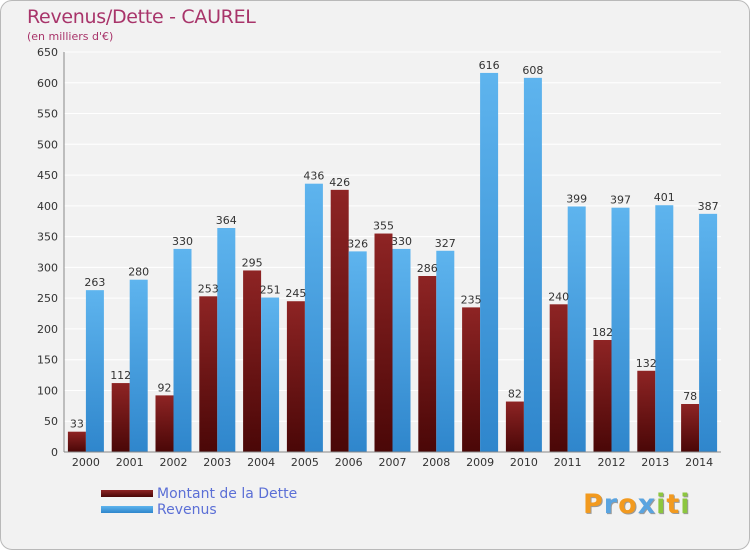 This screenshot has height=550, width=750. Describe the element at coordinates (47, 329) in the screenshot. I see `y-tick-label: 200` at that location.